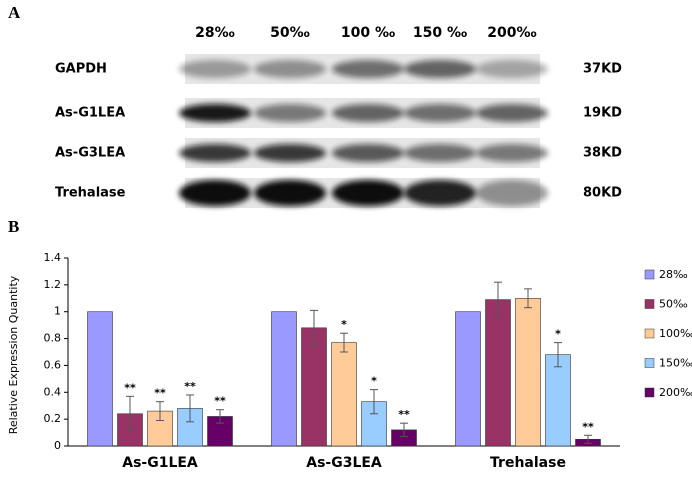 Image resolution: width=692 pixels, height=497 pixels. What do you see at coordinates (90, 193) in the screenshot?
I see `row-label: Trehalase` at bounding box center [90, 193].